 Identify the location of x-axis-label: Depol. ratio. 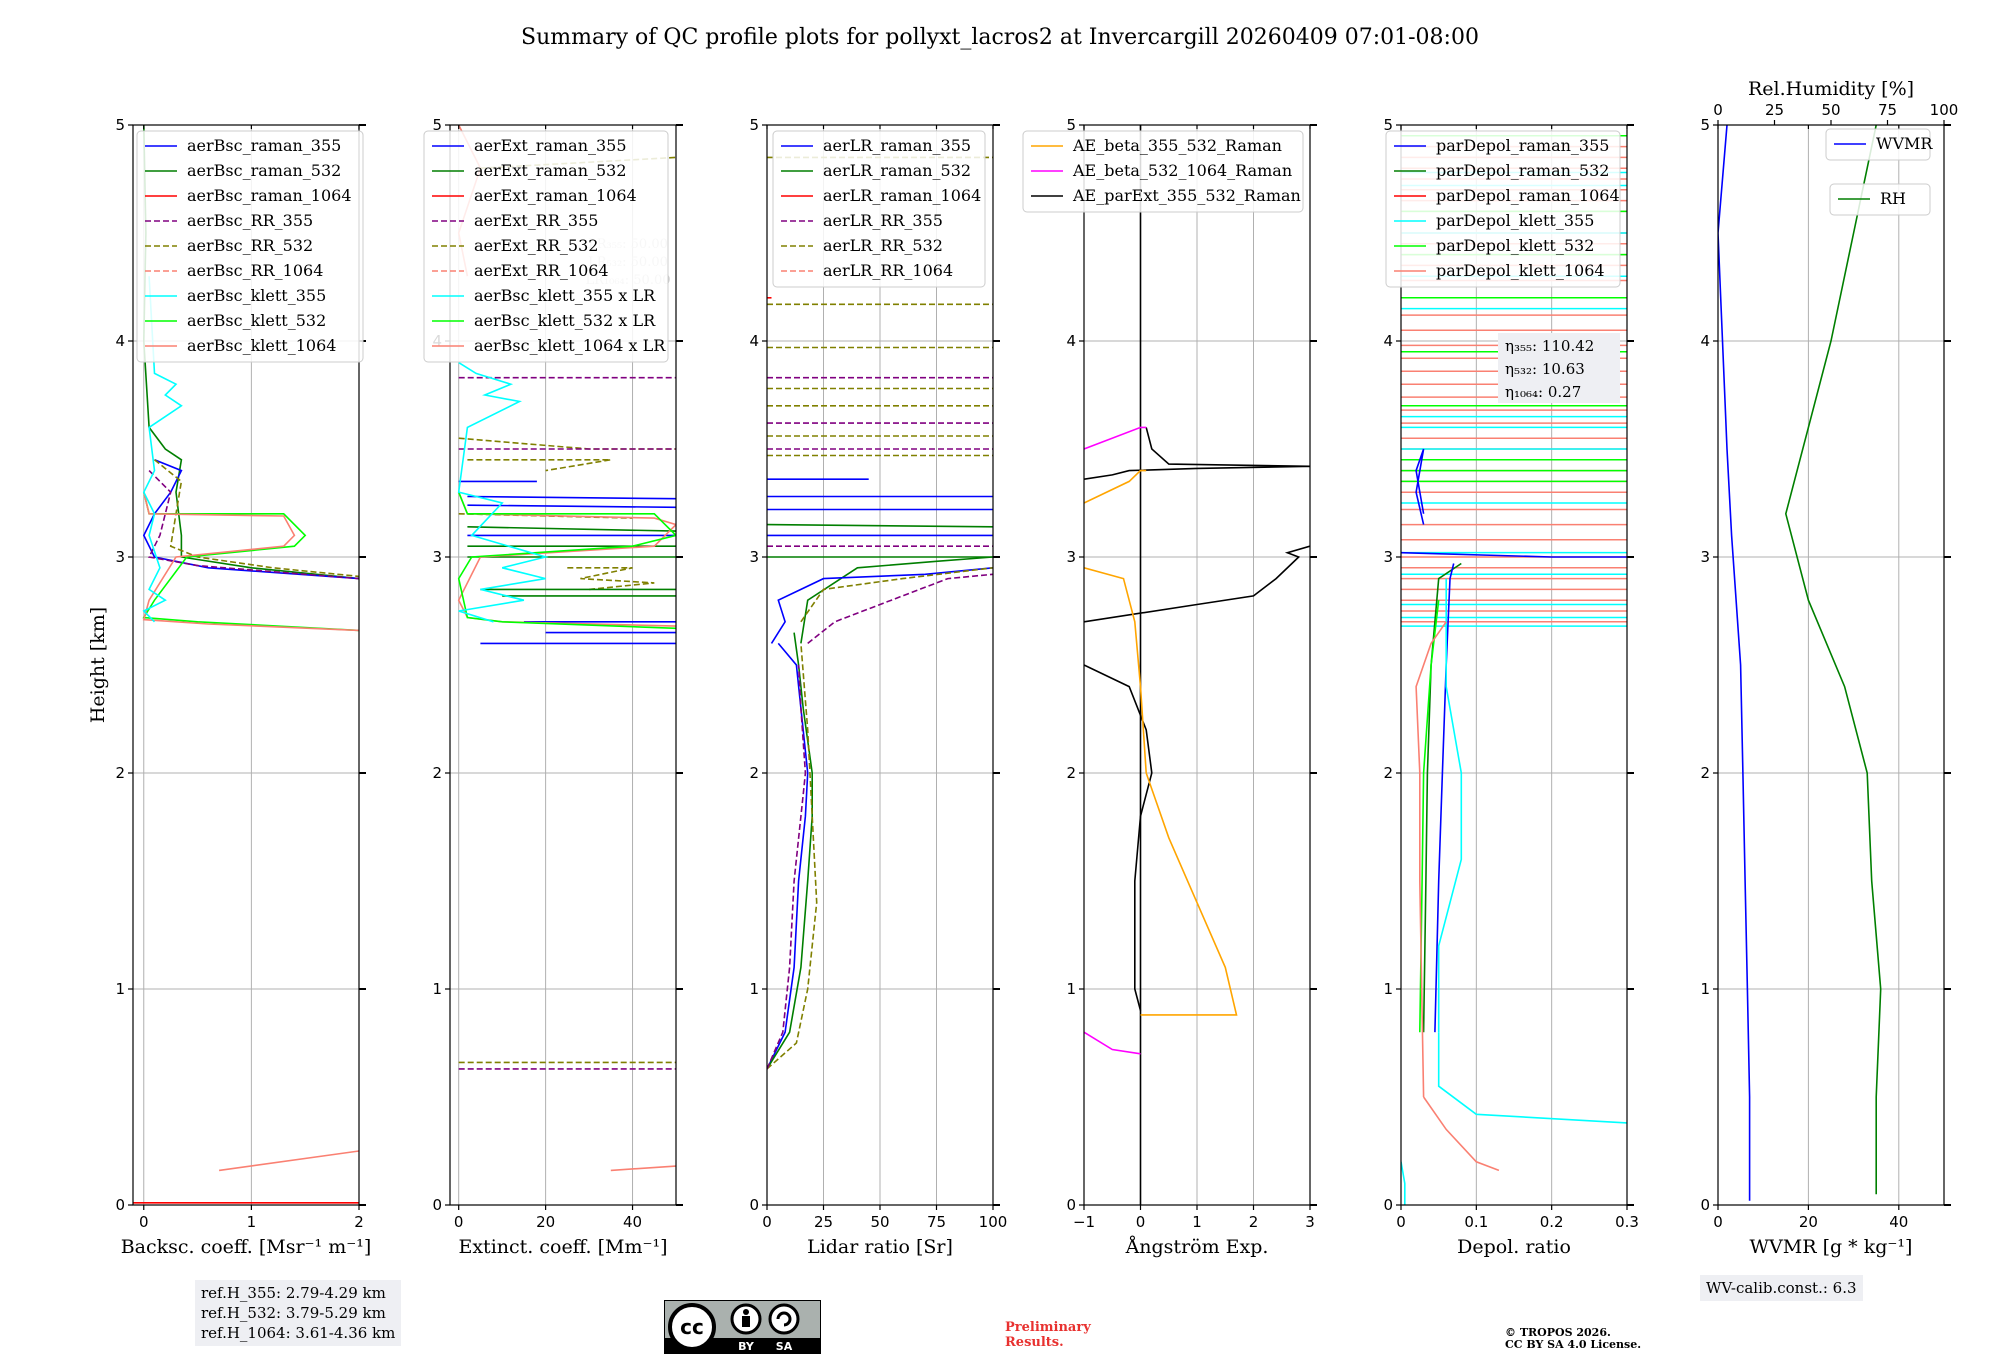
(1514, 1247).